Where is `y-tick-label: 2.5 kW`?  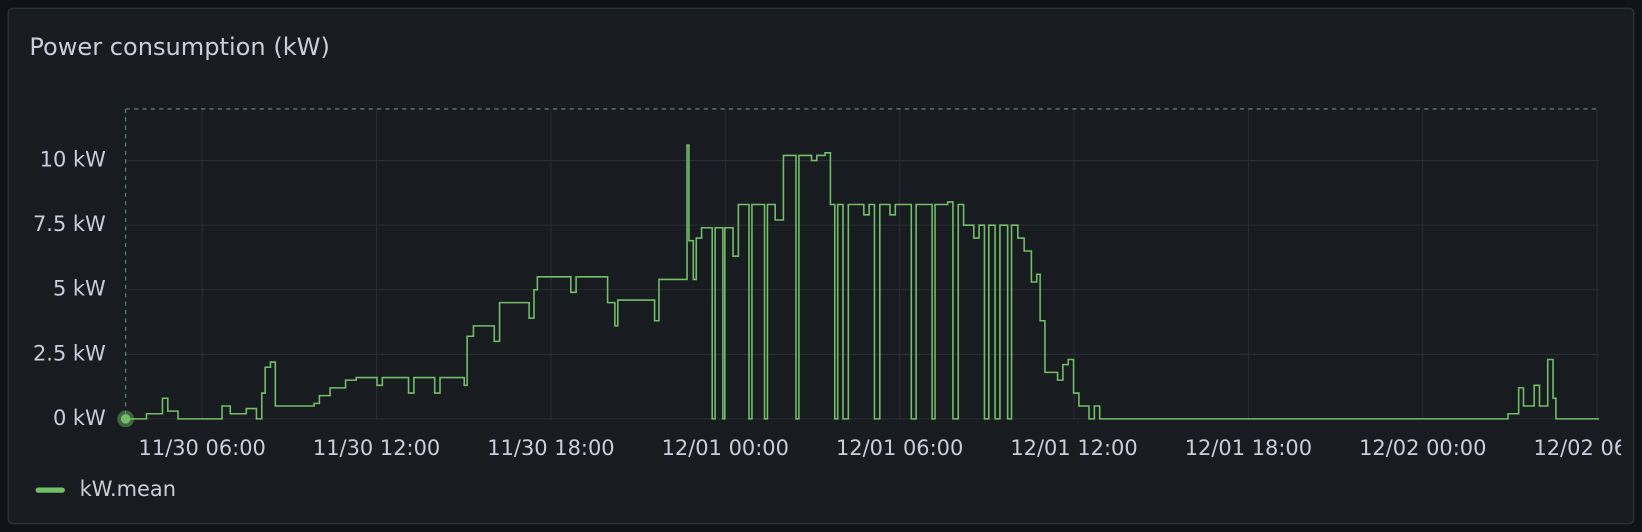
y-tick-label: 2.5 kW is located at coordinates (69, 353).